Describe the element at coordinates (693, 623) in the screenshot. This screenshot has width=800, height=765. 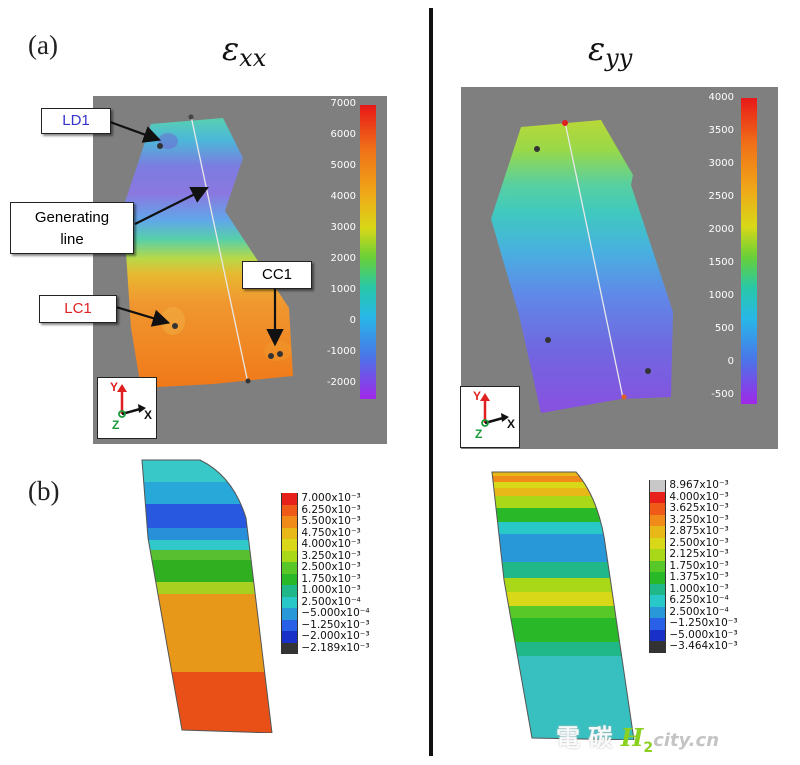
I see `legend-eyy-row: −1.250x10⁻³` at that location.